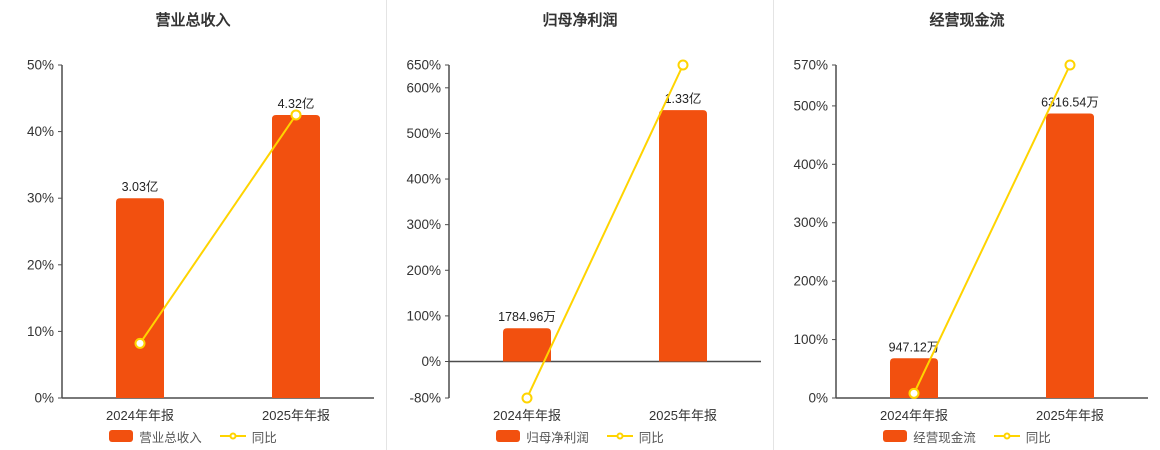 This screenshot has width=1160, height=450. I want to click on x-axis-labels-net-profit: 2024年年报 2025年年报, so click(580, 414).